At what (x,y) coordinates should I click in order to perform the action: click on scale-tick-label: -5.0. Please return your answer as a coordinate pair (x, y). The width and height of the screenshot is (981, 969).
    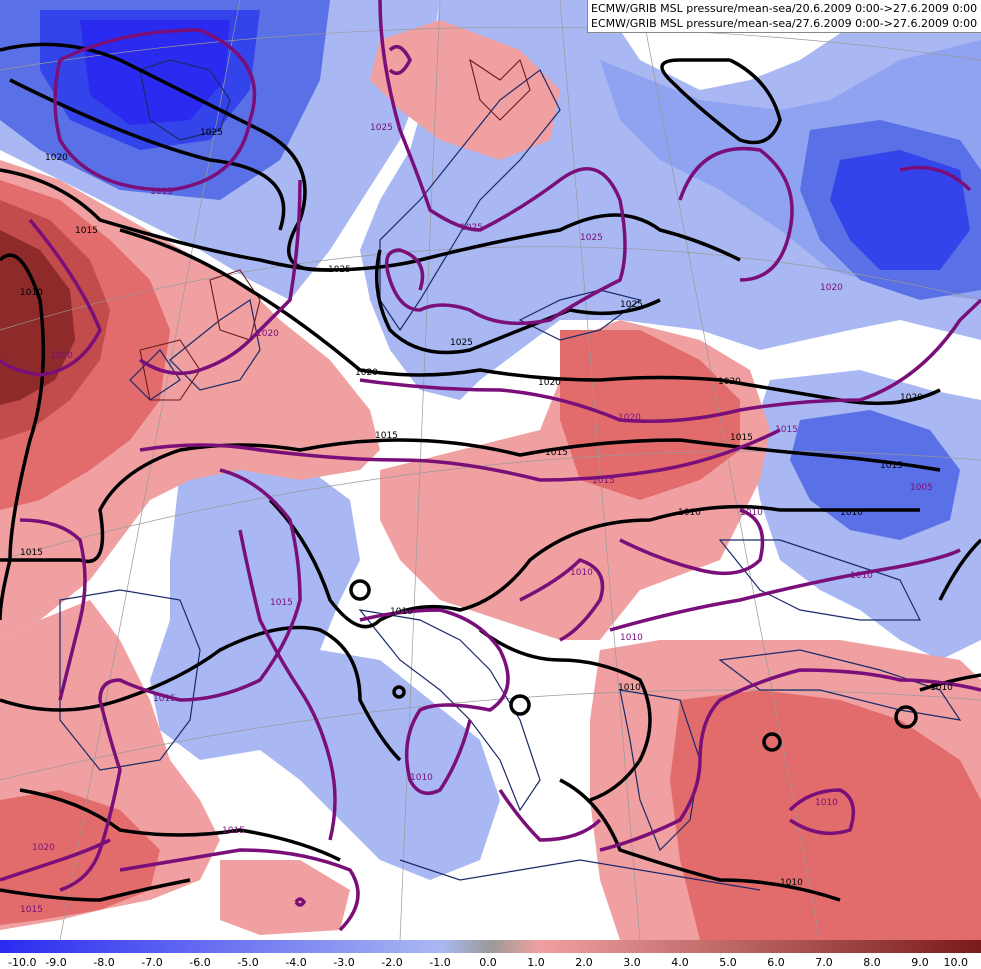
    Looking at the image, I should click on (247, 962).